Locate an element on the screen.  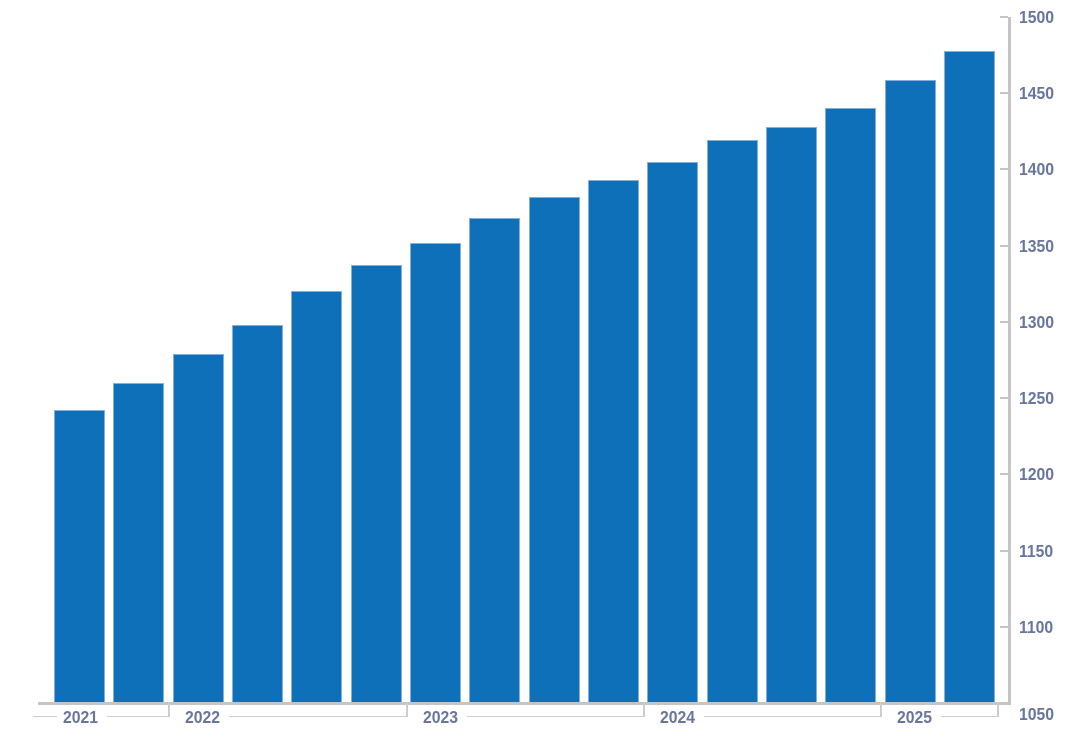
x-axis-year-label: 2025 is located at coordinates (916, 717).